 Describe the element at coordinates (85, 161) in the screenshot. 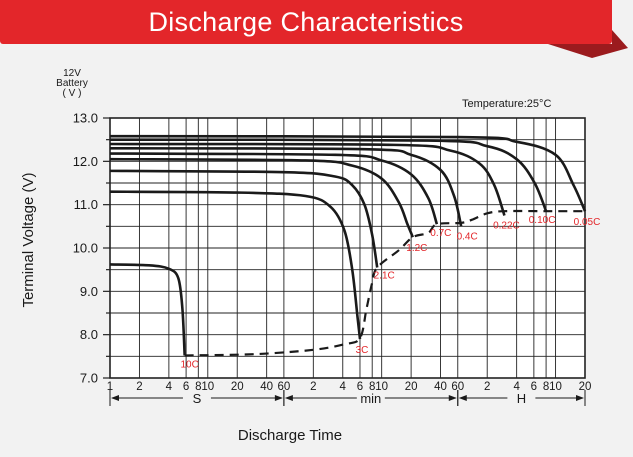

I see `y-tick-label: 12.0` at that location.